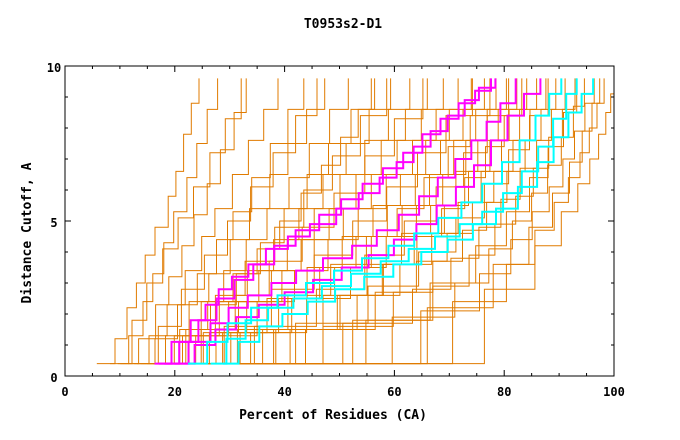  Describe the element at coordinates (27, 232) in the screenshot. I see `y-axis-label: Distance Cutoff, A` at that location.